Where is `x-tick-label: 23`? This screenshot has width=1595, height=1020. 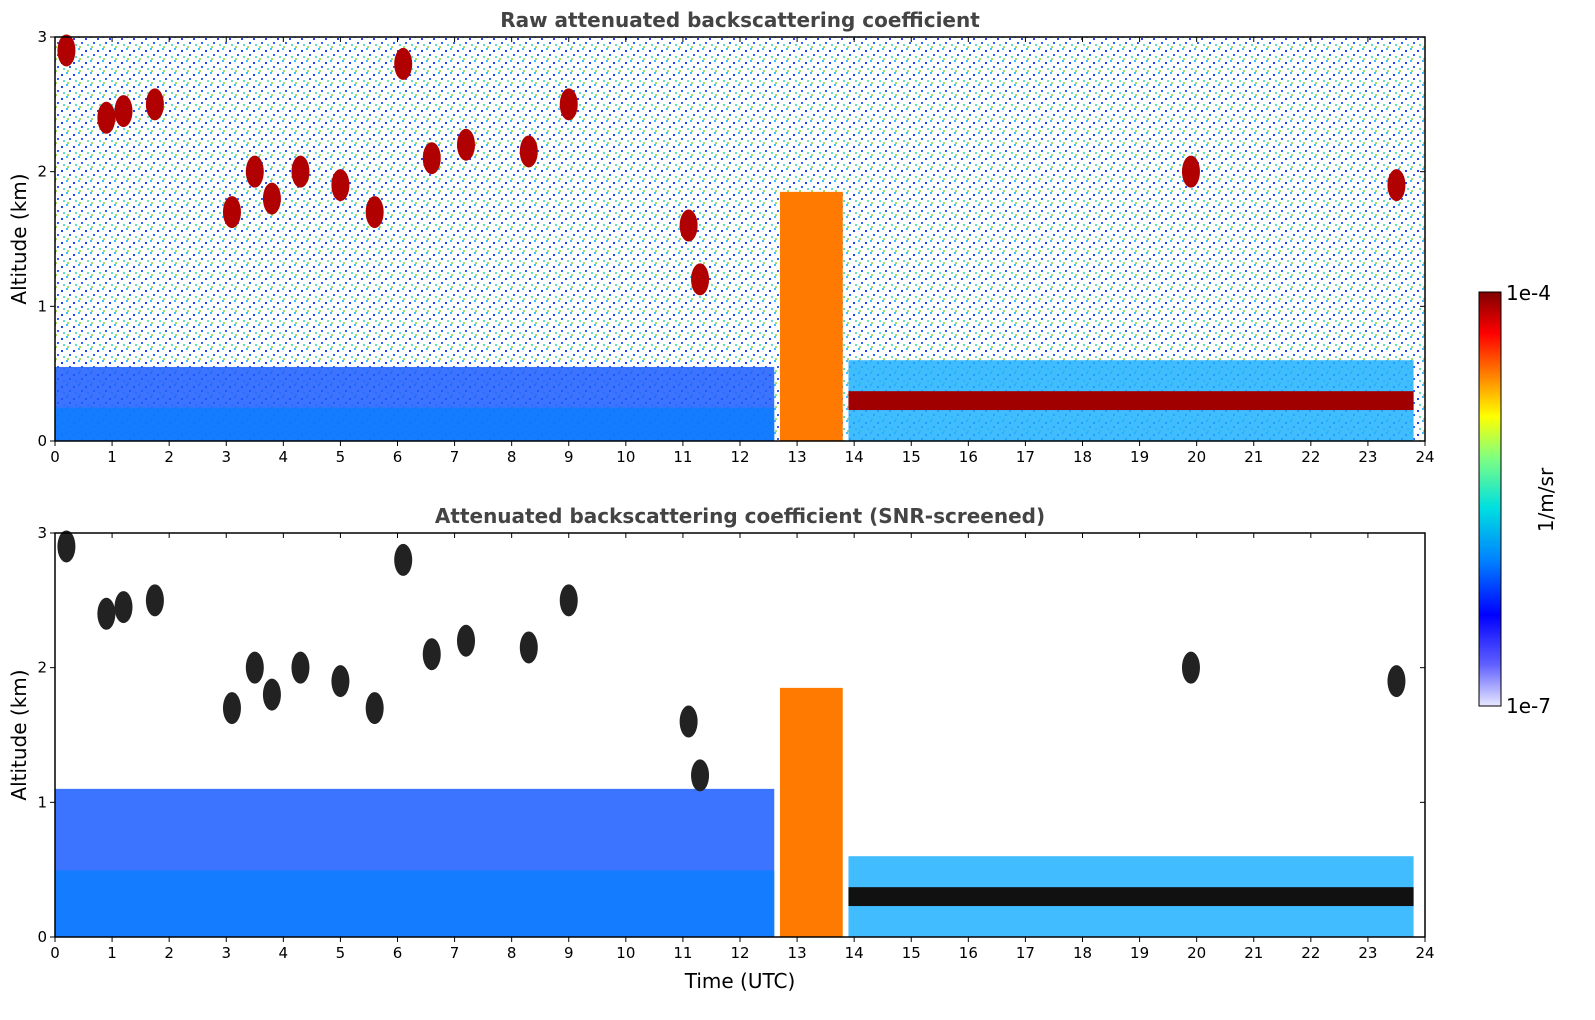 x-tick-label: 23 is located at coordinates (1367, 457).